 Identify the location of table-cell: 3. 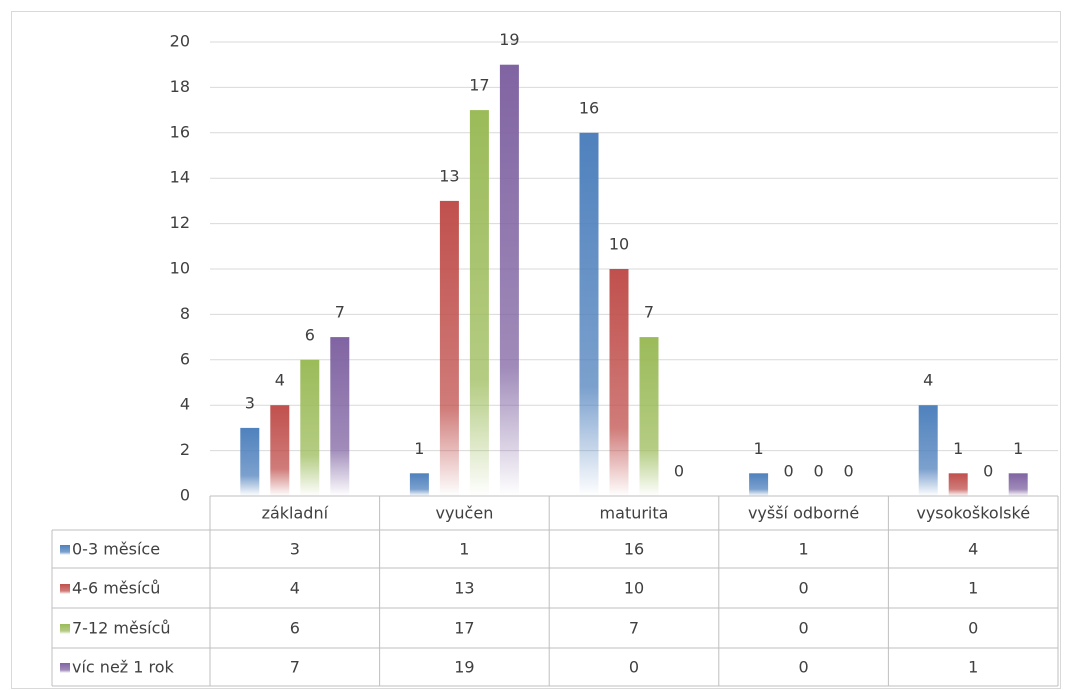
(295, 549).